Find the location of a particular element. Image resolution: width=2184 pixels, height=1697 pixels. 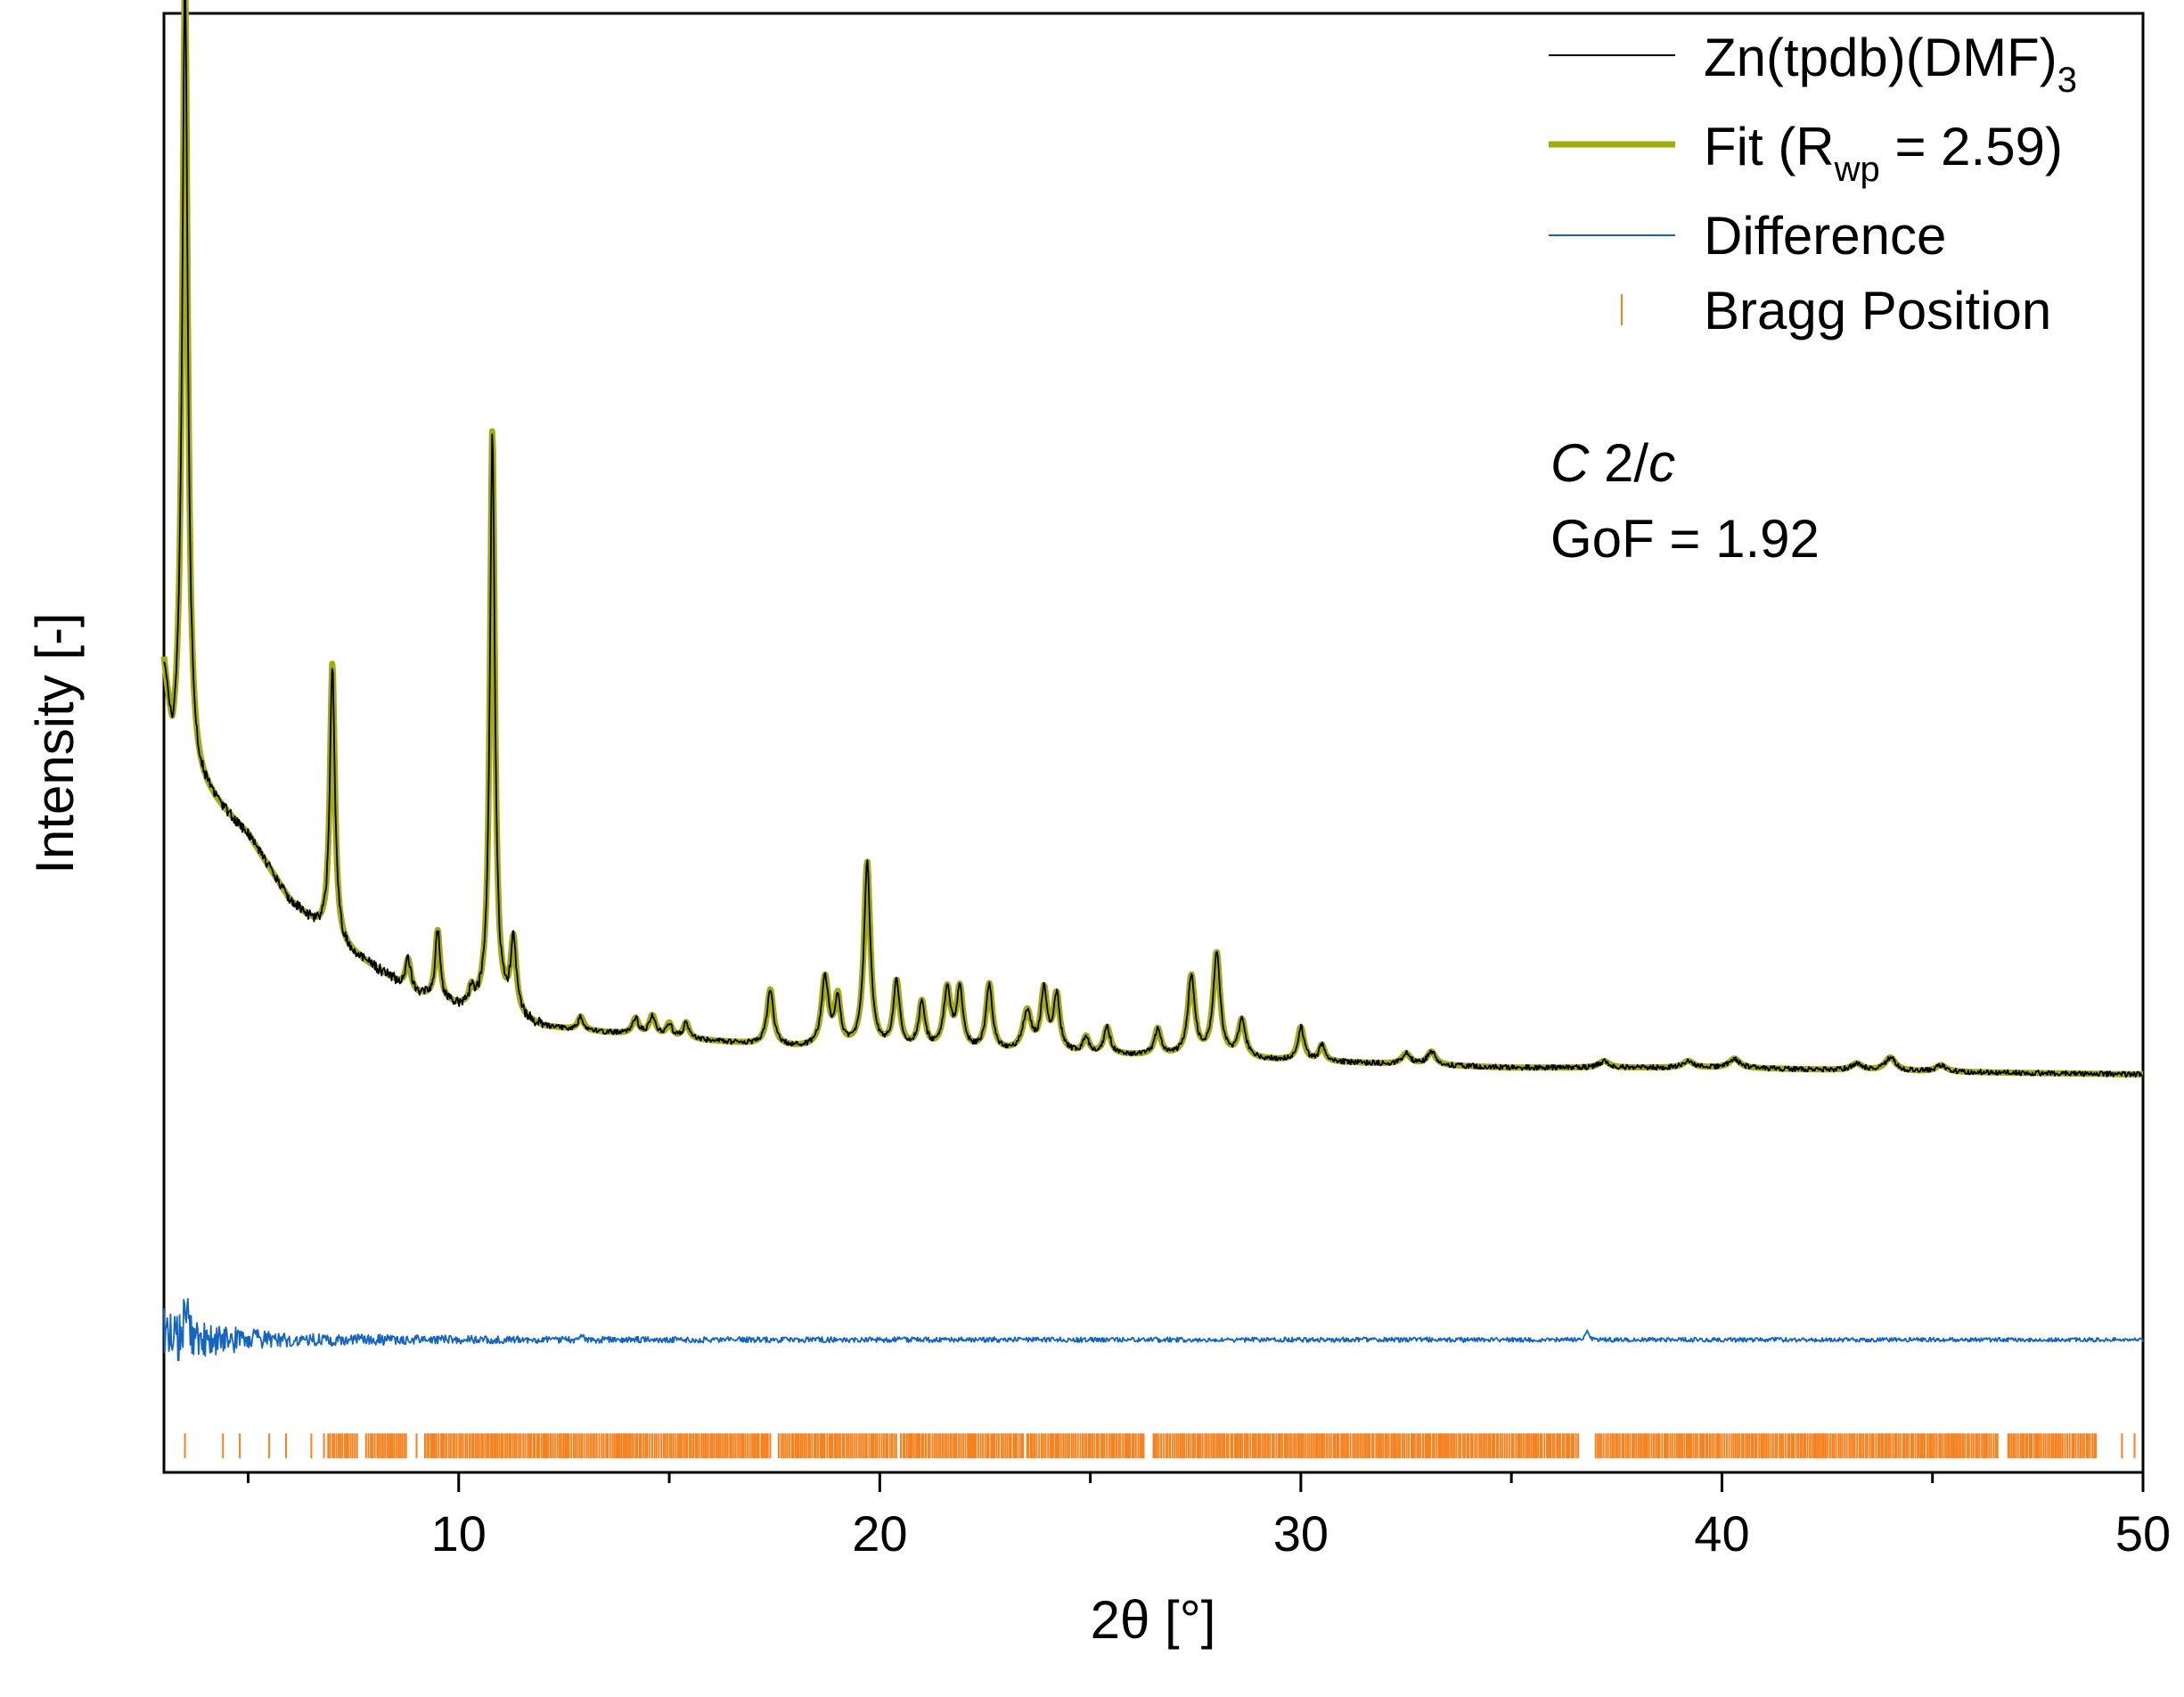

y-axis-label: Intensity [-] is located at coordinates (55, 742).